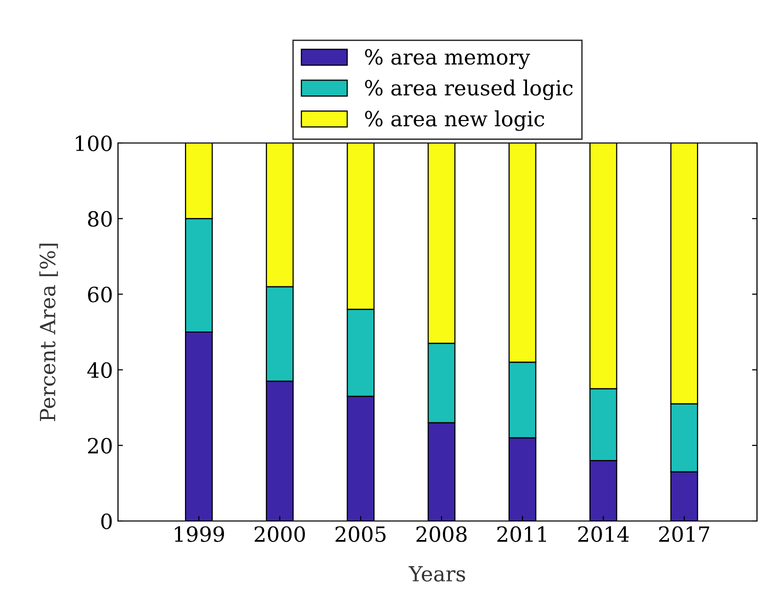  What do you see at coordinates (48, 332) in the screenshot?
I see `y-axis-title: Percent Area [%]` at bounding box center [48, 332].